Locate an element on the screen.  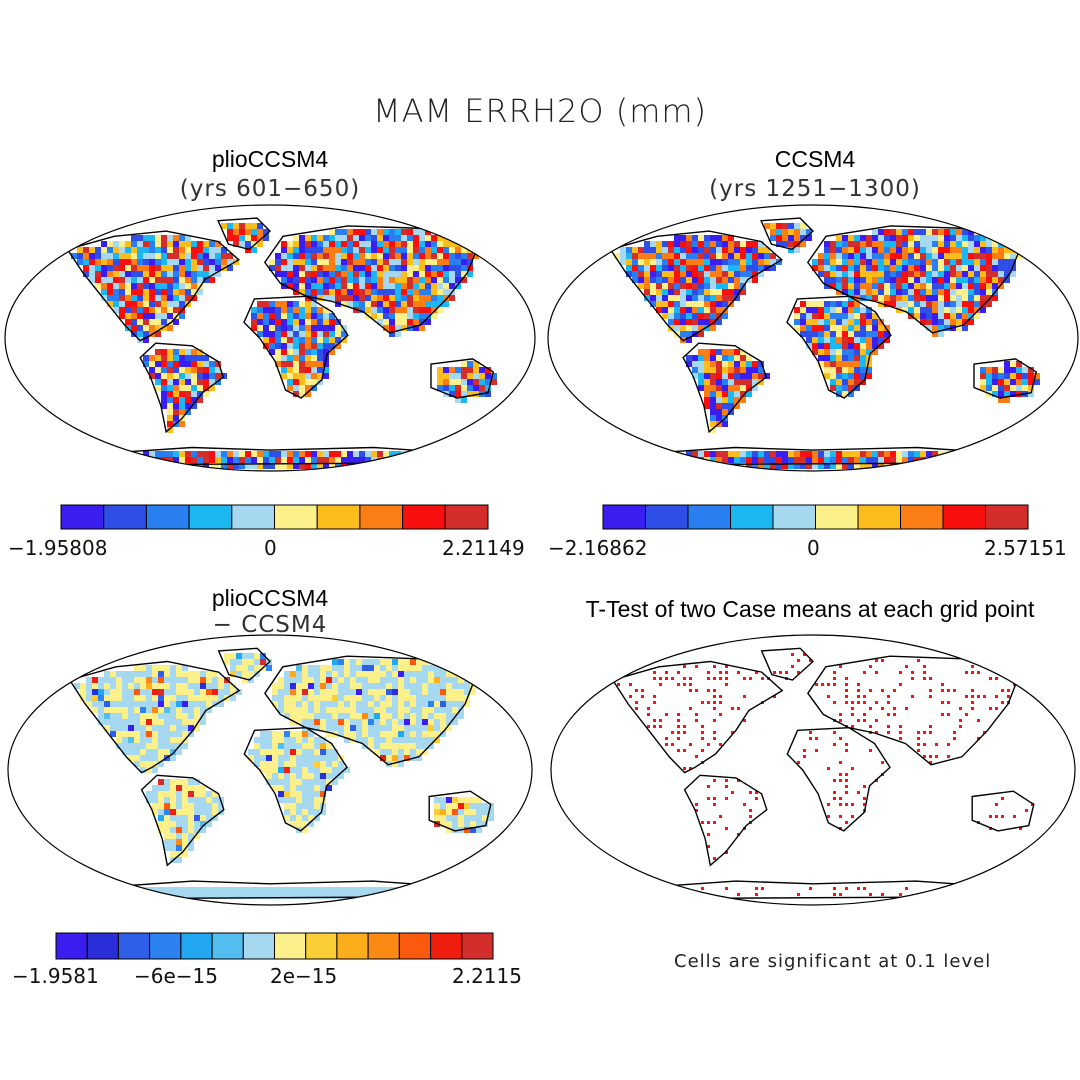
figure-title: MAM ERRH2O (mm) is located at coordinates (540, 111).